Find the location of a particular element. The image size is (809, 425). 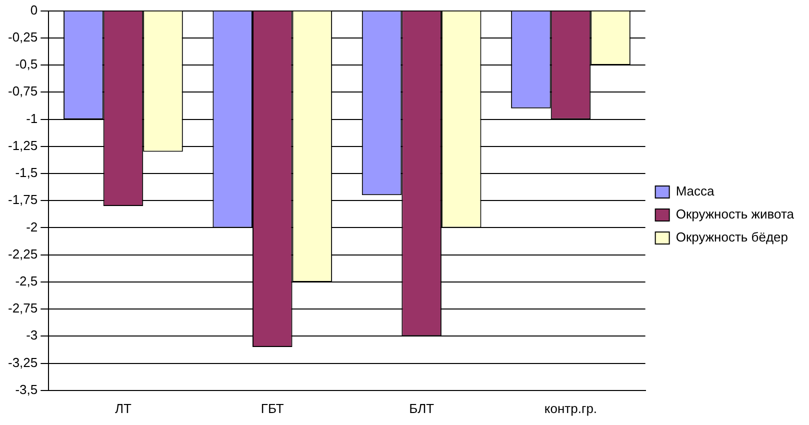

y-tick-label: -3,5 is located at coordinates (26, 389).